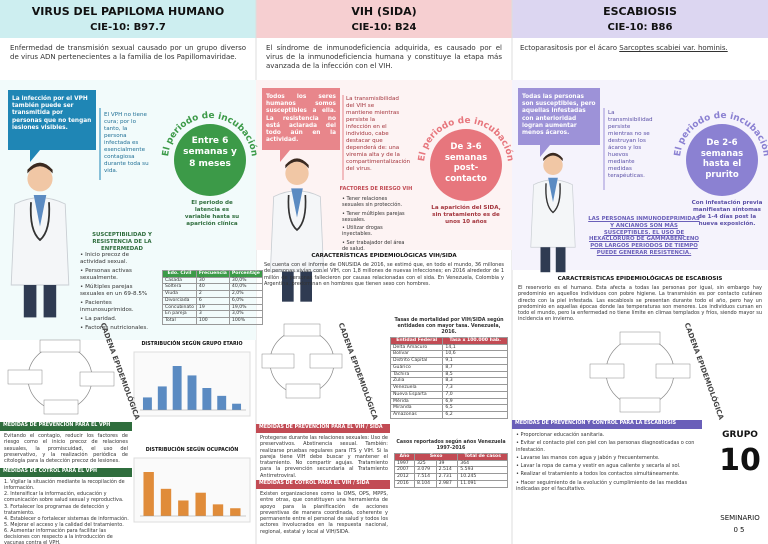 Image resolution: width=768 pixels, height=544 pixels. What do you see at coordinates (384, 11) in the screenshot?
I see `title: VIH (SIDA)` at bounding box center [384, 11].